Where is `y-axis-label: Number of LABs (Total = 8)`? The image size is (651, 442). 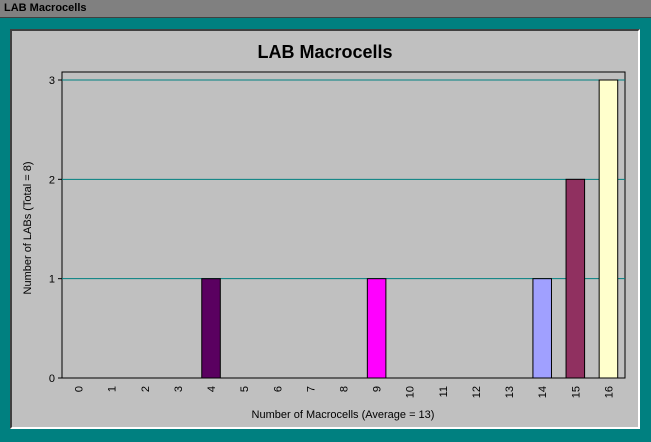 y-axis-label: Number of LABs (Total = 8) is located at coordinates (28, 228).